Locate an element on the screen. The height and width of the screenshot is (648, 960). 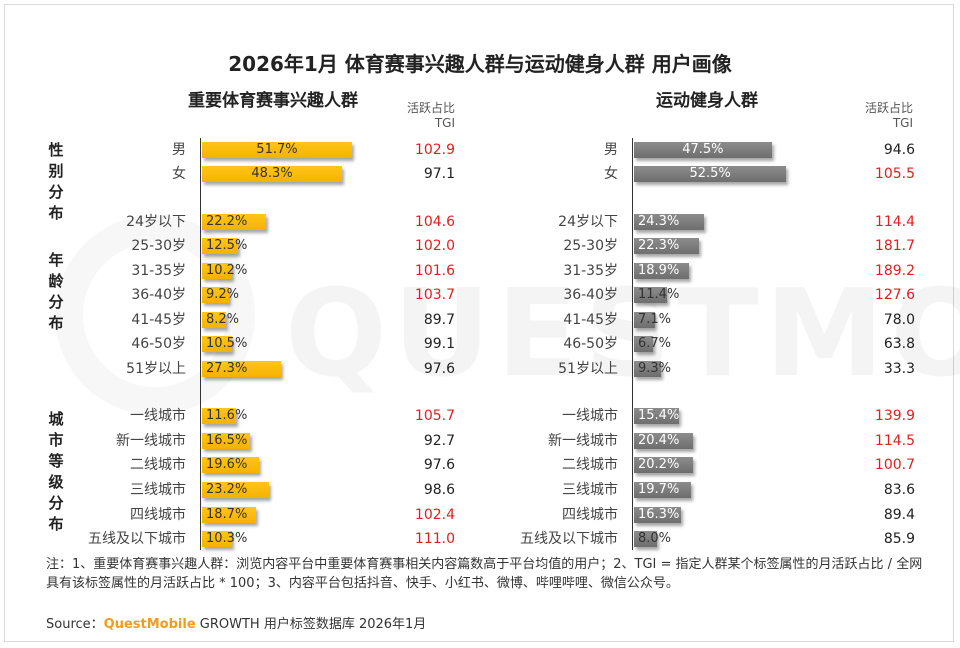
left-tgi-value: 104.6 is located at coordinates (434, 222).